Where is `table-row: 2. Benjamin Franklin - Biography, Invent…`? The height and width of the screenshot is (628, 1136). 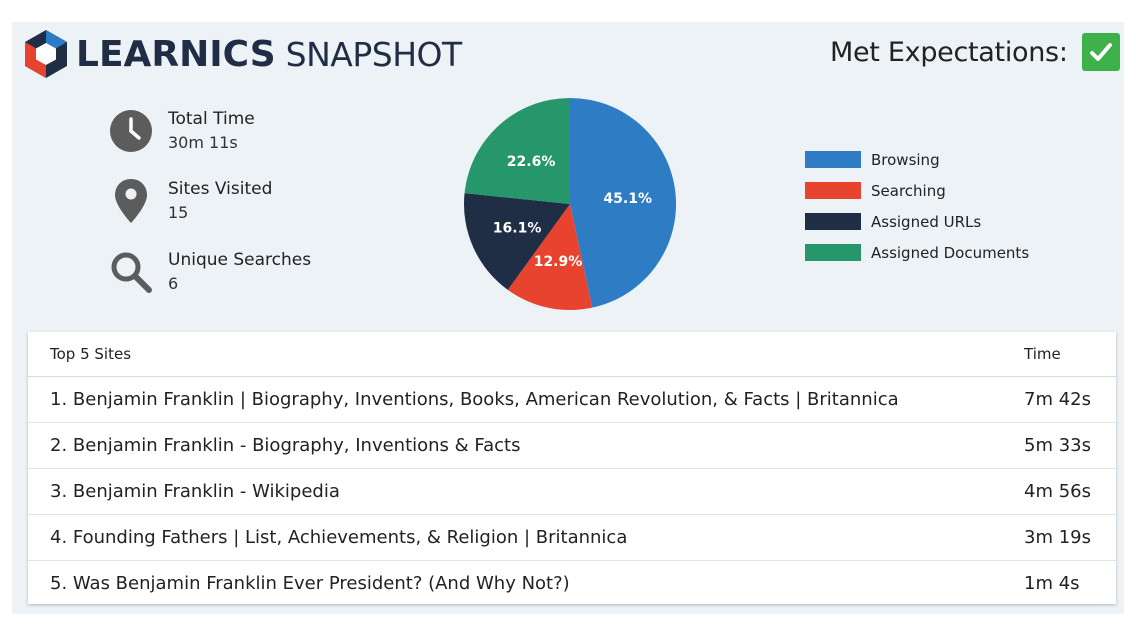 table-row: 2. Benjamin Franklin - Biography, Invent… is located at coordinates (572, 446).